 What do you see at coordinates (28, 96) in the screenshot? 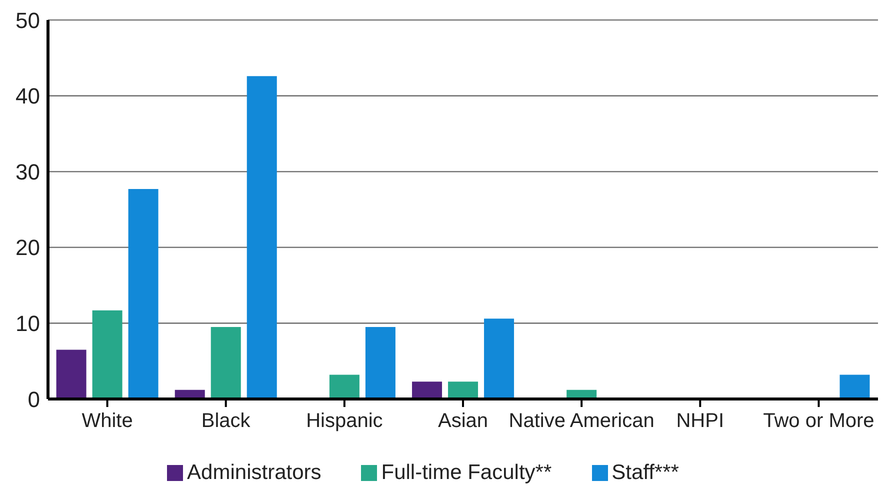
I see `y-tick-label: 40` at bounding box center [28, 96].